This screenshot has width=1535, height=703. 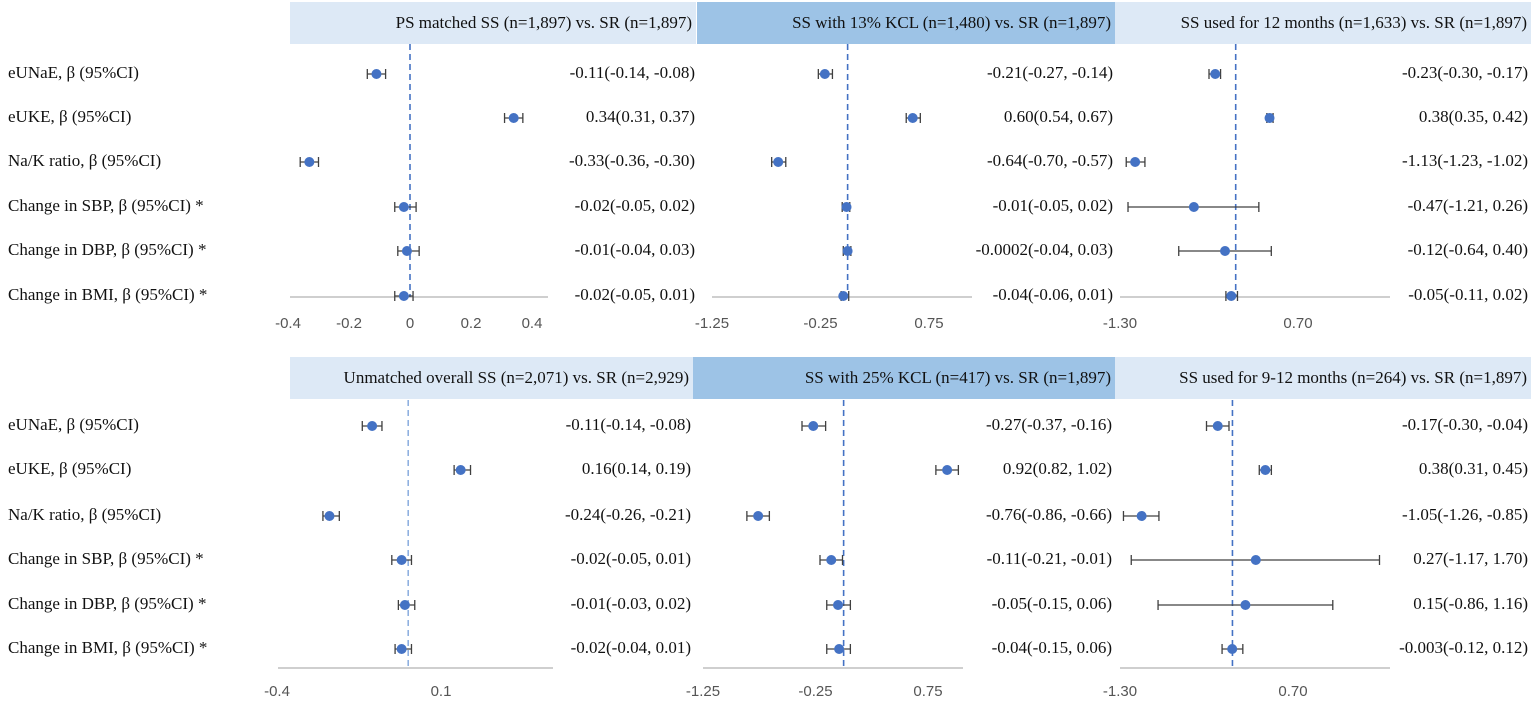 I want to click on estimate-value-label: 0.60(0.54, 0.67), so click(x=1058, y=116).